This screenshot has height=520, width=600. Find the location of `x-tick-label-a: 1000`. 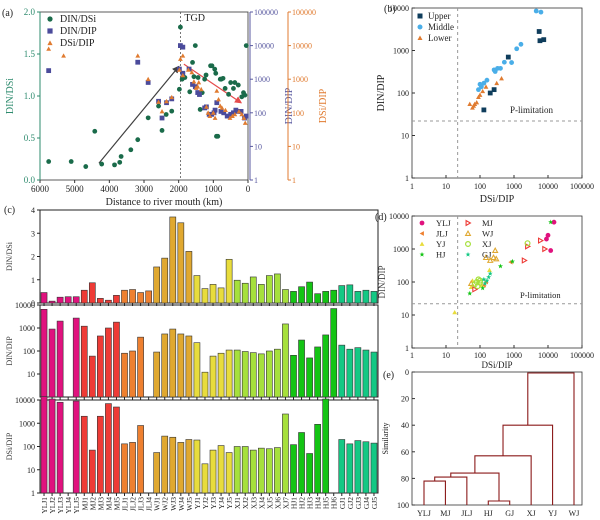

x-tick-label-a: 1000 is located at coordinates (213, 189).